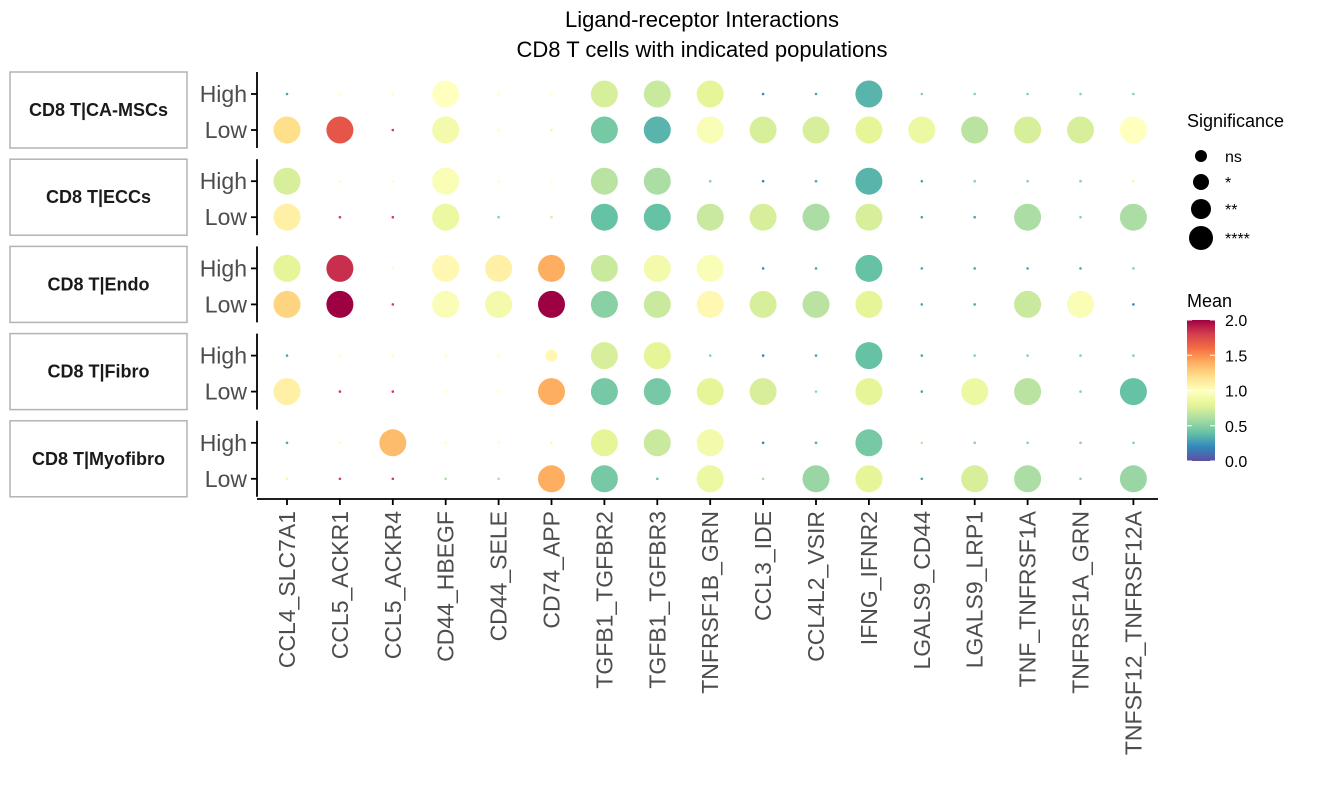  I want to click on significance-legend-label: *, so click(1228, 183).